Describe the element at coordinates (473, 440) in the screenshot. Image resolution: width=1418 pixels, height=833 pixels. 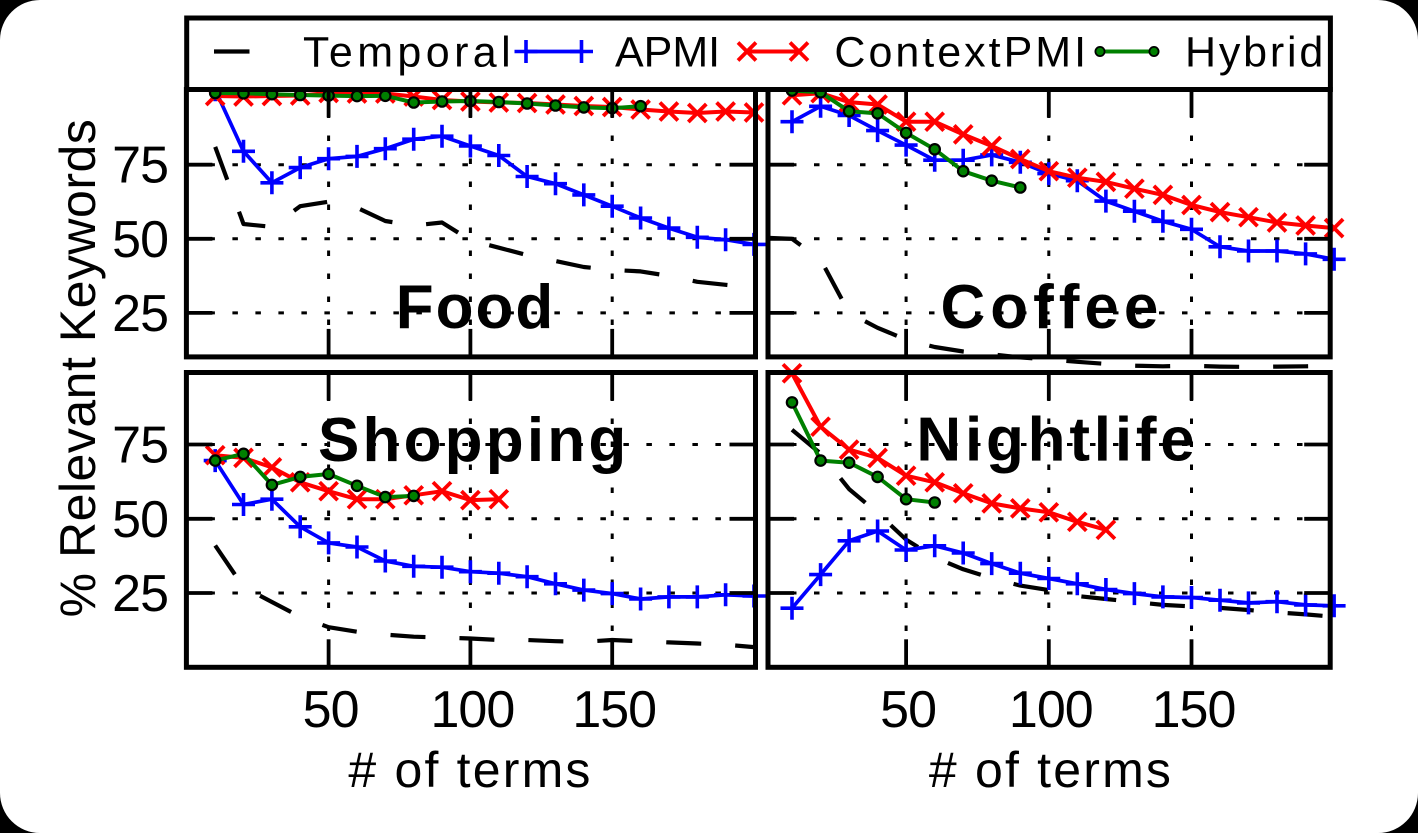
I see `svg-text: Shopping` at that location.